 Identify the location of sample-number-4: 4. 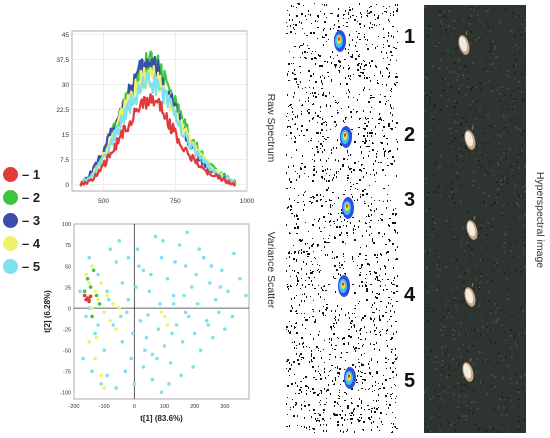
(410, 295).